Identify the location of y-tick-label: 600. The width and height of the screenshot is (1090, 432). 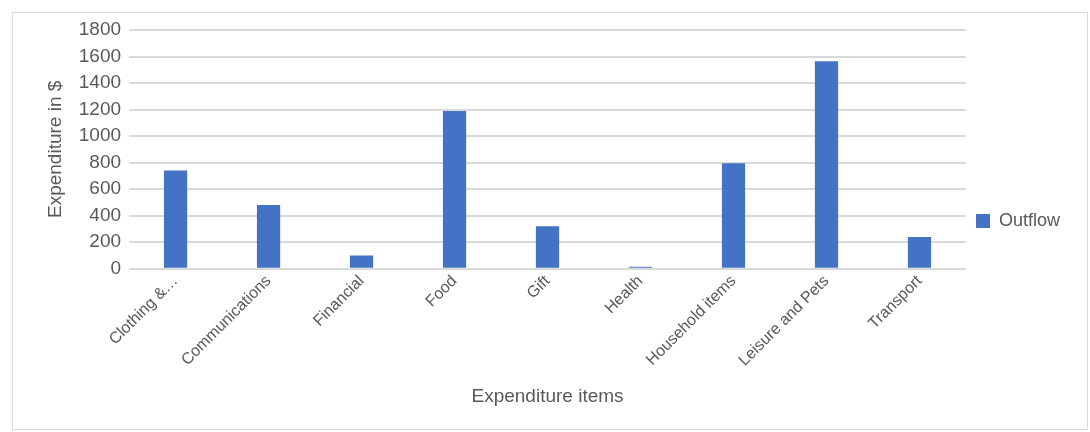
(105, 188).